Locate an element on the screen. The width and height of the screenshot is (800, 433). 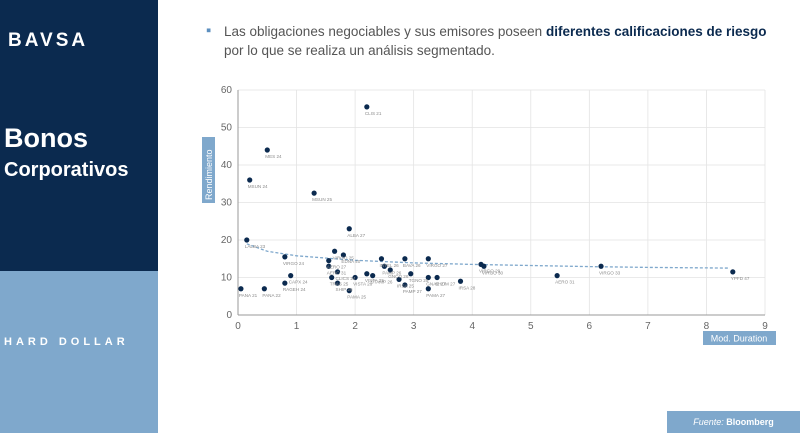
x-tick-label: 6 is located at coordinates (590, 326).